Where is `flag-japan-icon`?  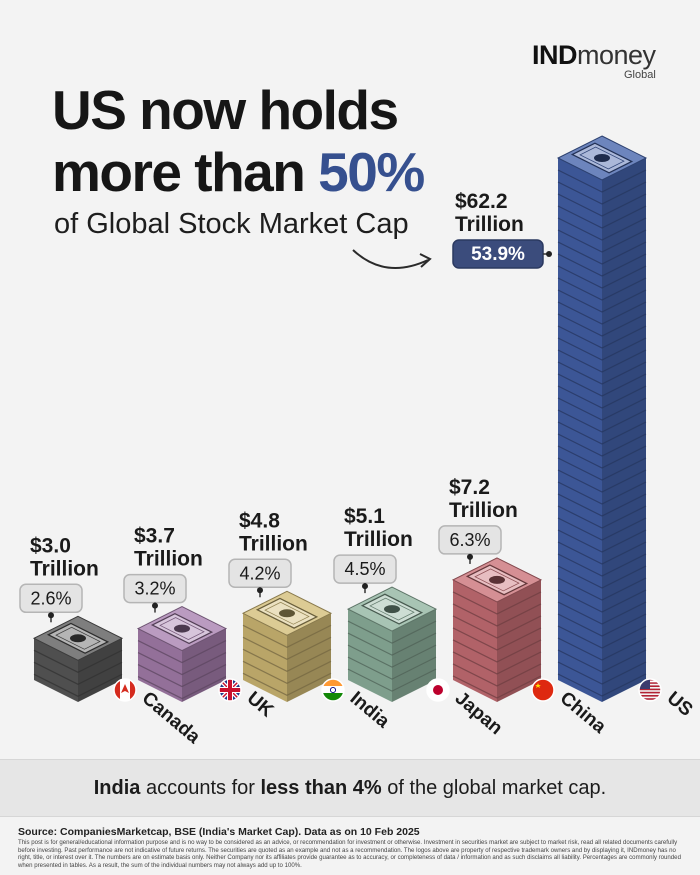 flag-japan-icon is located at coordinates (438, 690).